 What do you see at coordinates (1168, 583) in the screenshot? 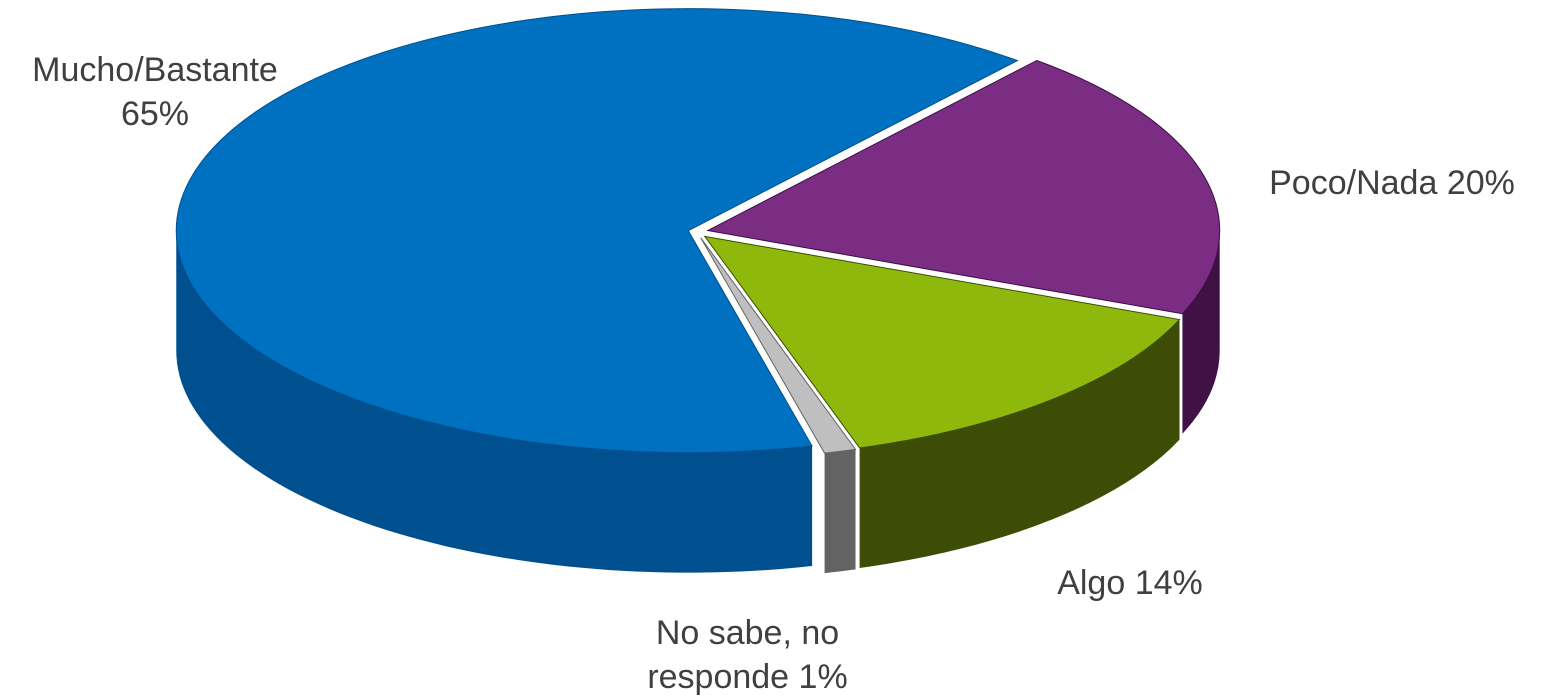
I see `value-label: 14%` at bounding box center [1168, 583].